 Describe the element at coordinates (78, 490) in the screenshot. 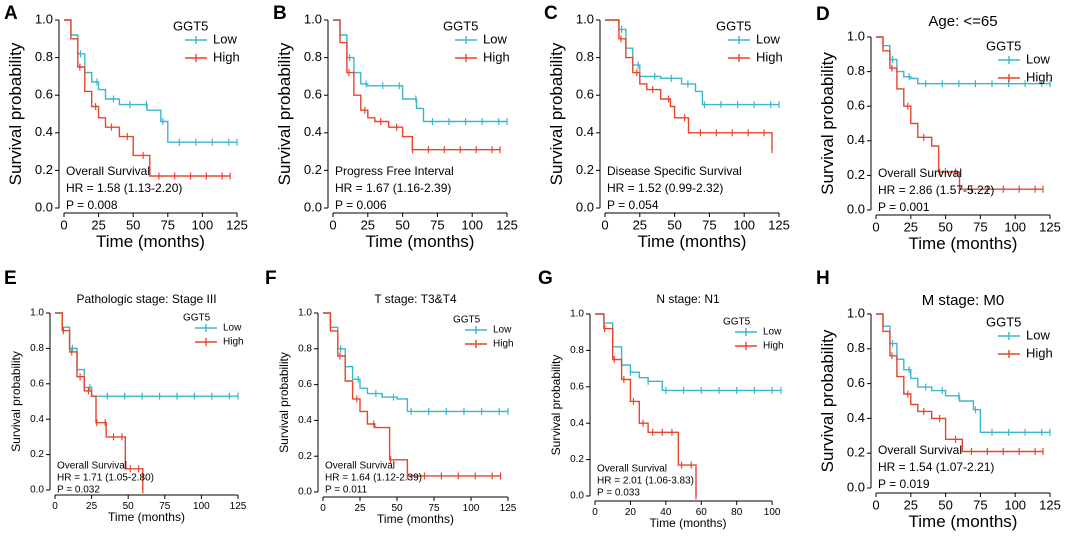

I see `stats-annotation: P = 0.032` at that location.